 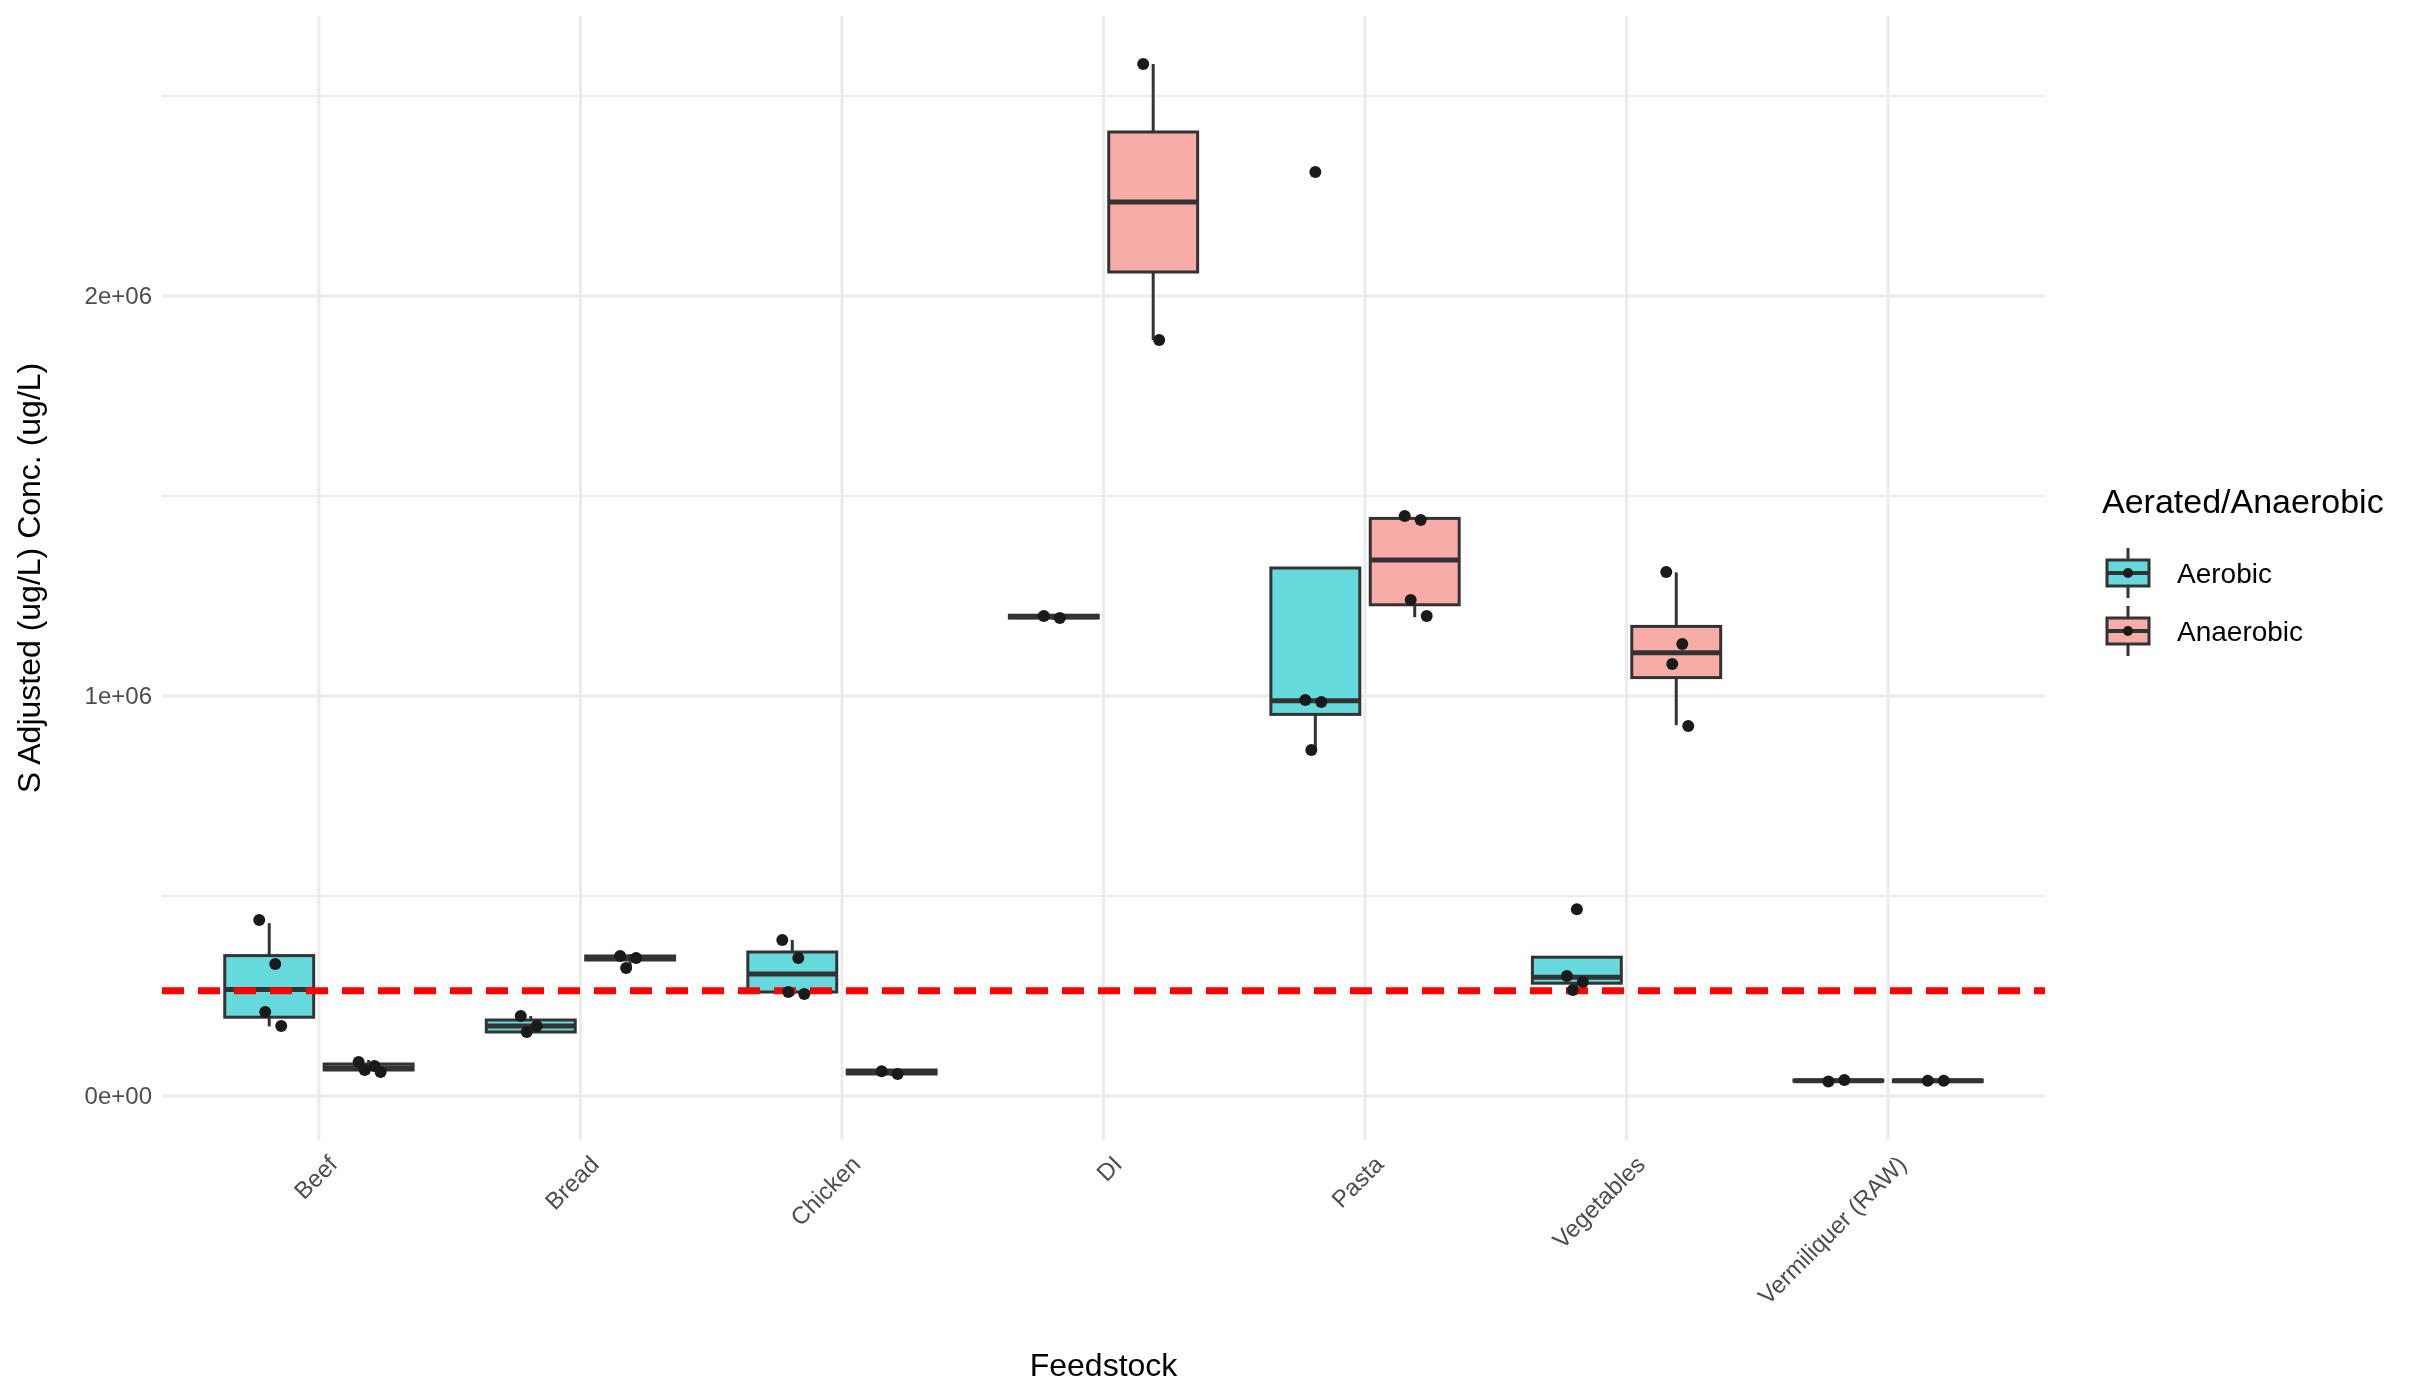 What do you see at coordinates (118, 296) in the screenshot?
I see `y-tick-label: 2e+06` at bounding box center [118, 296].